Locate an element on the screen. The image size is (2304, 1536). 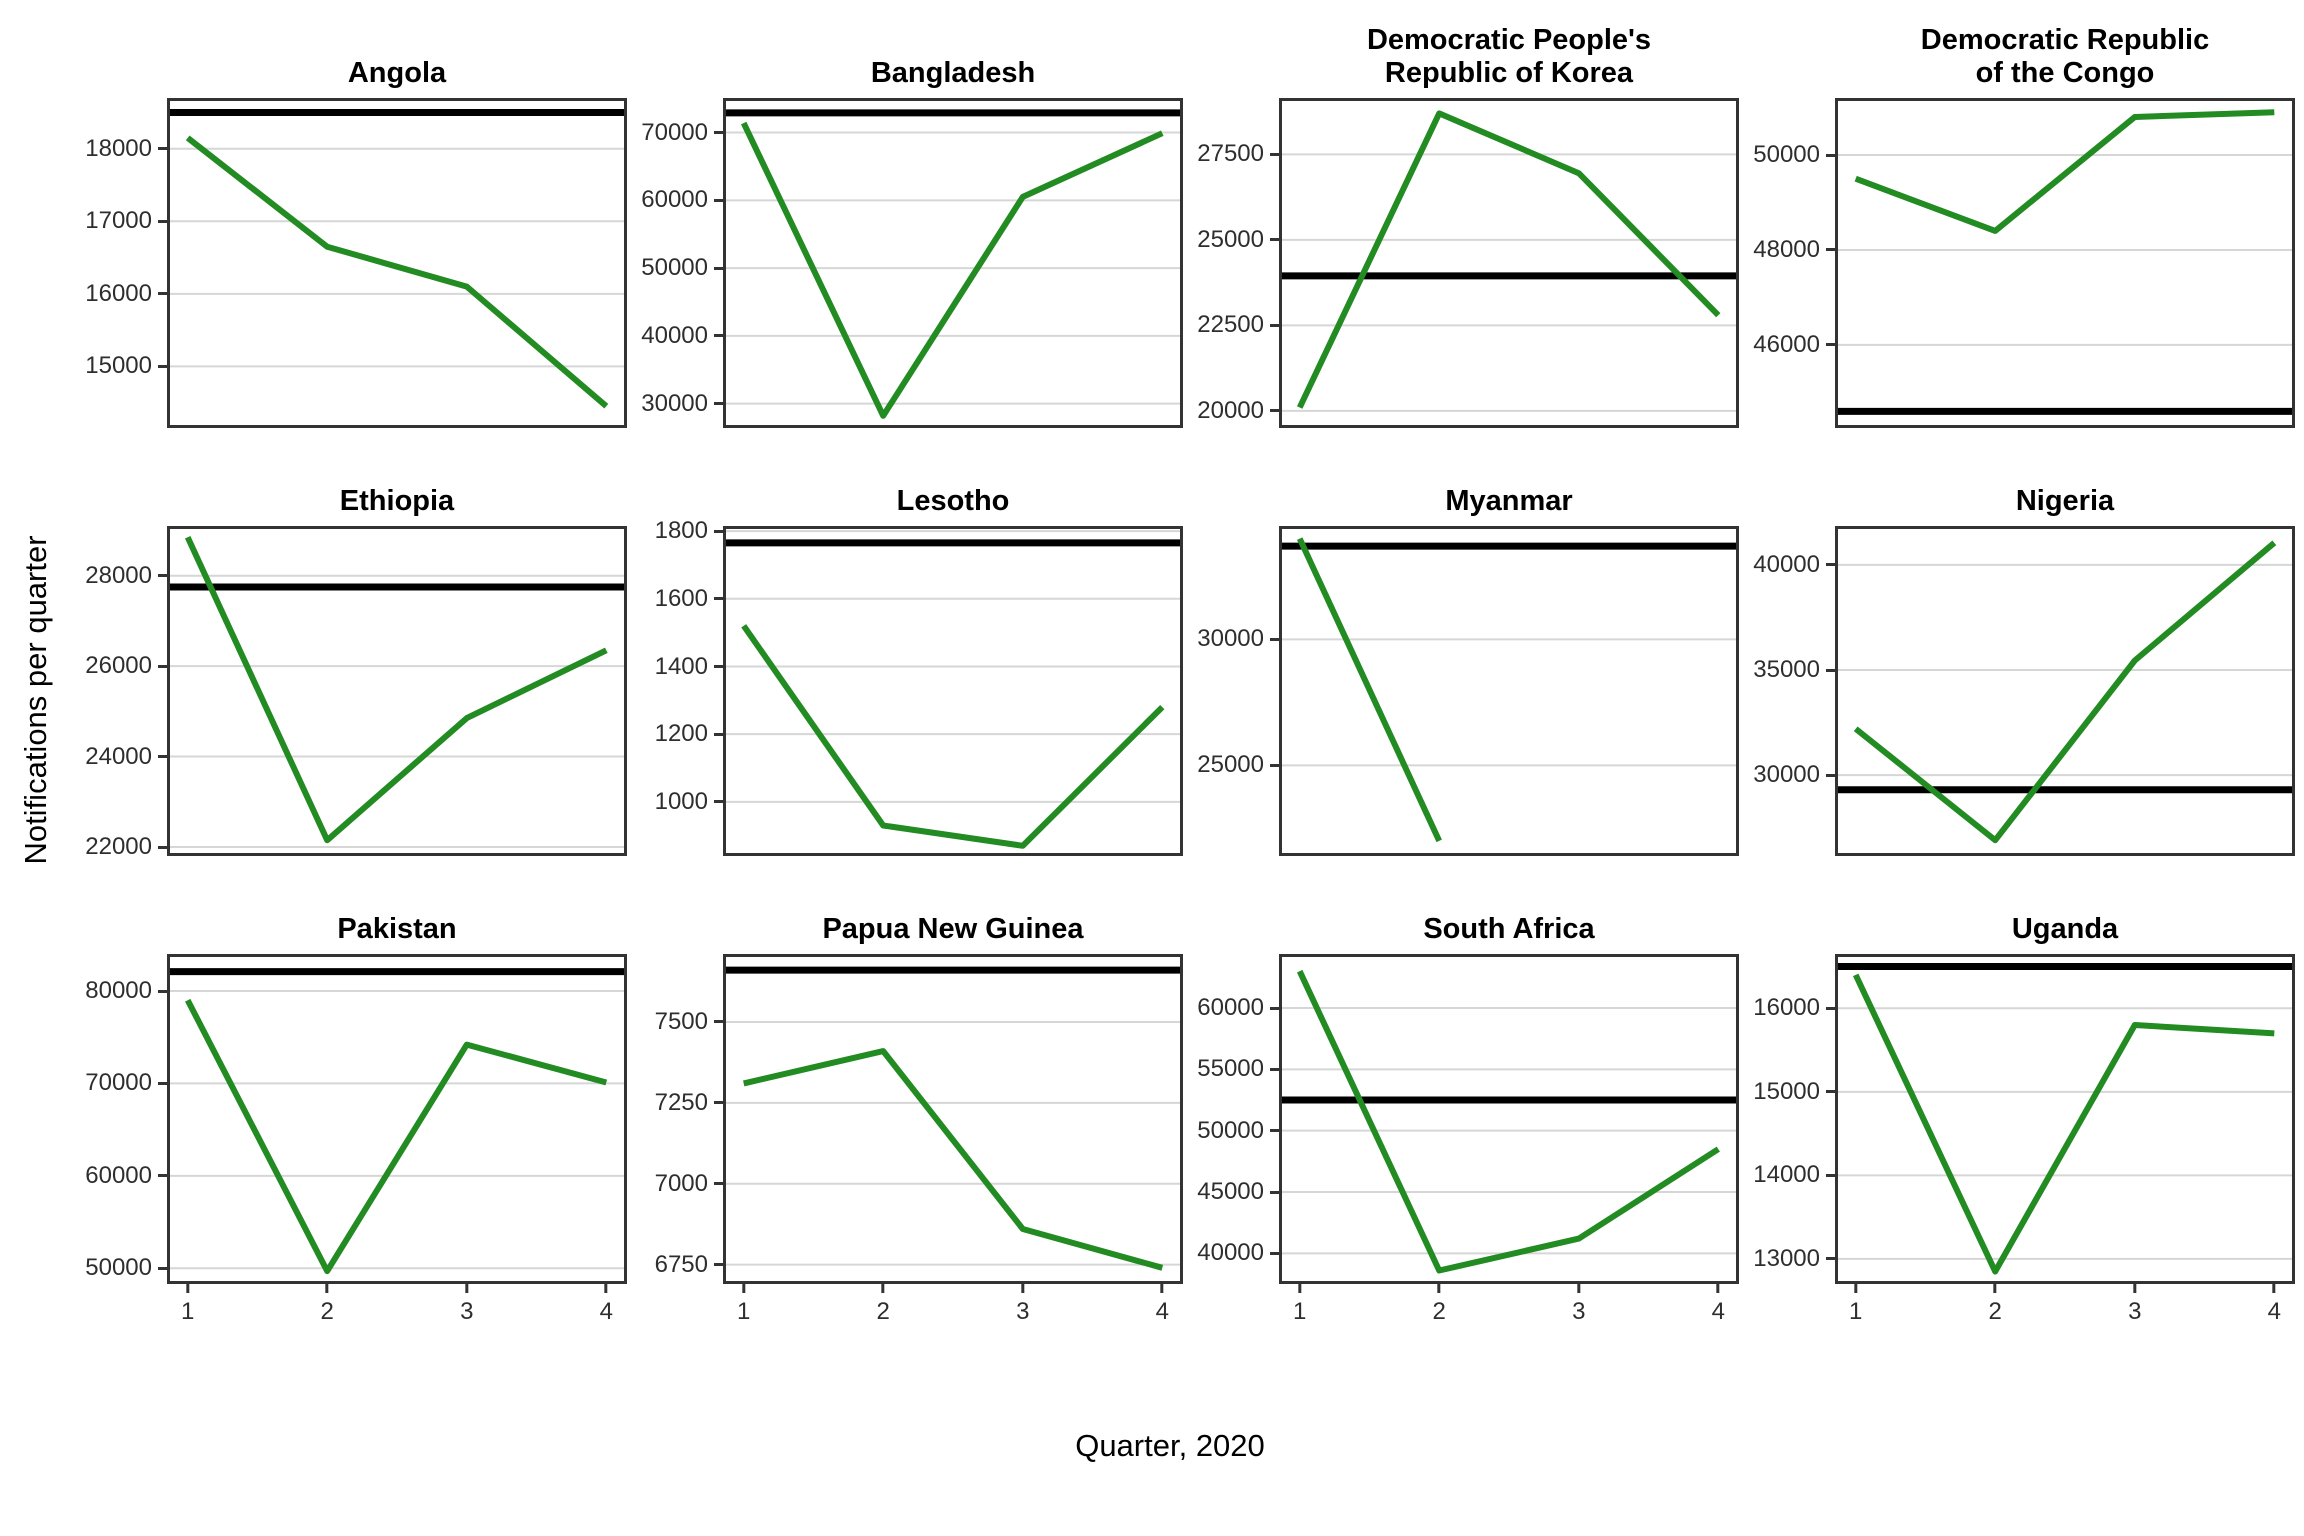
x-tick: 1 is located at coordinates (187, 1305).